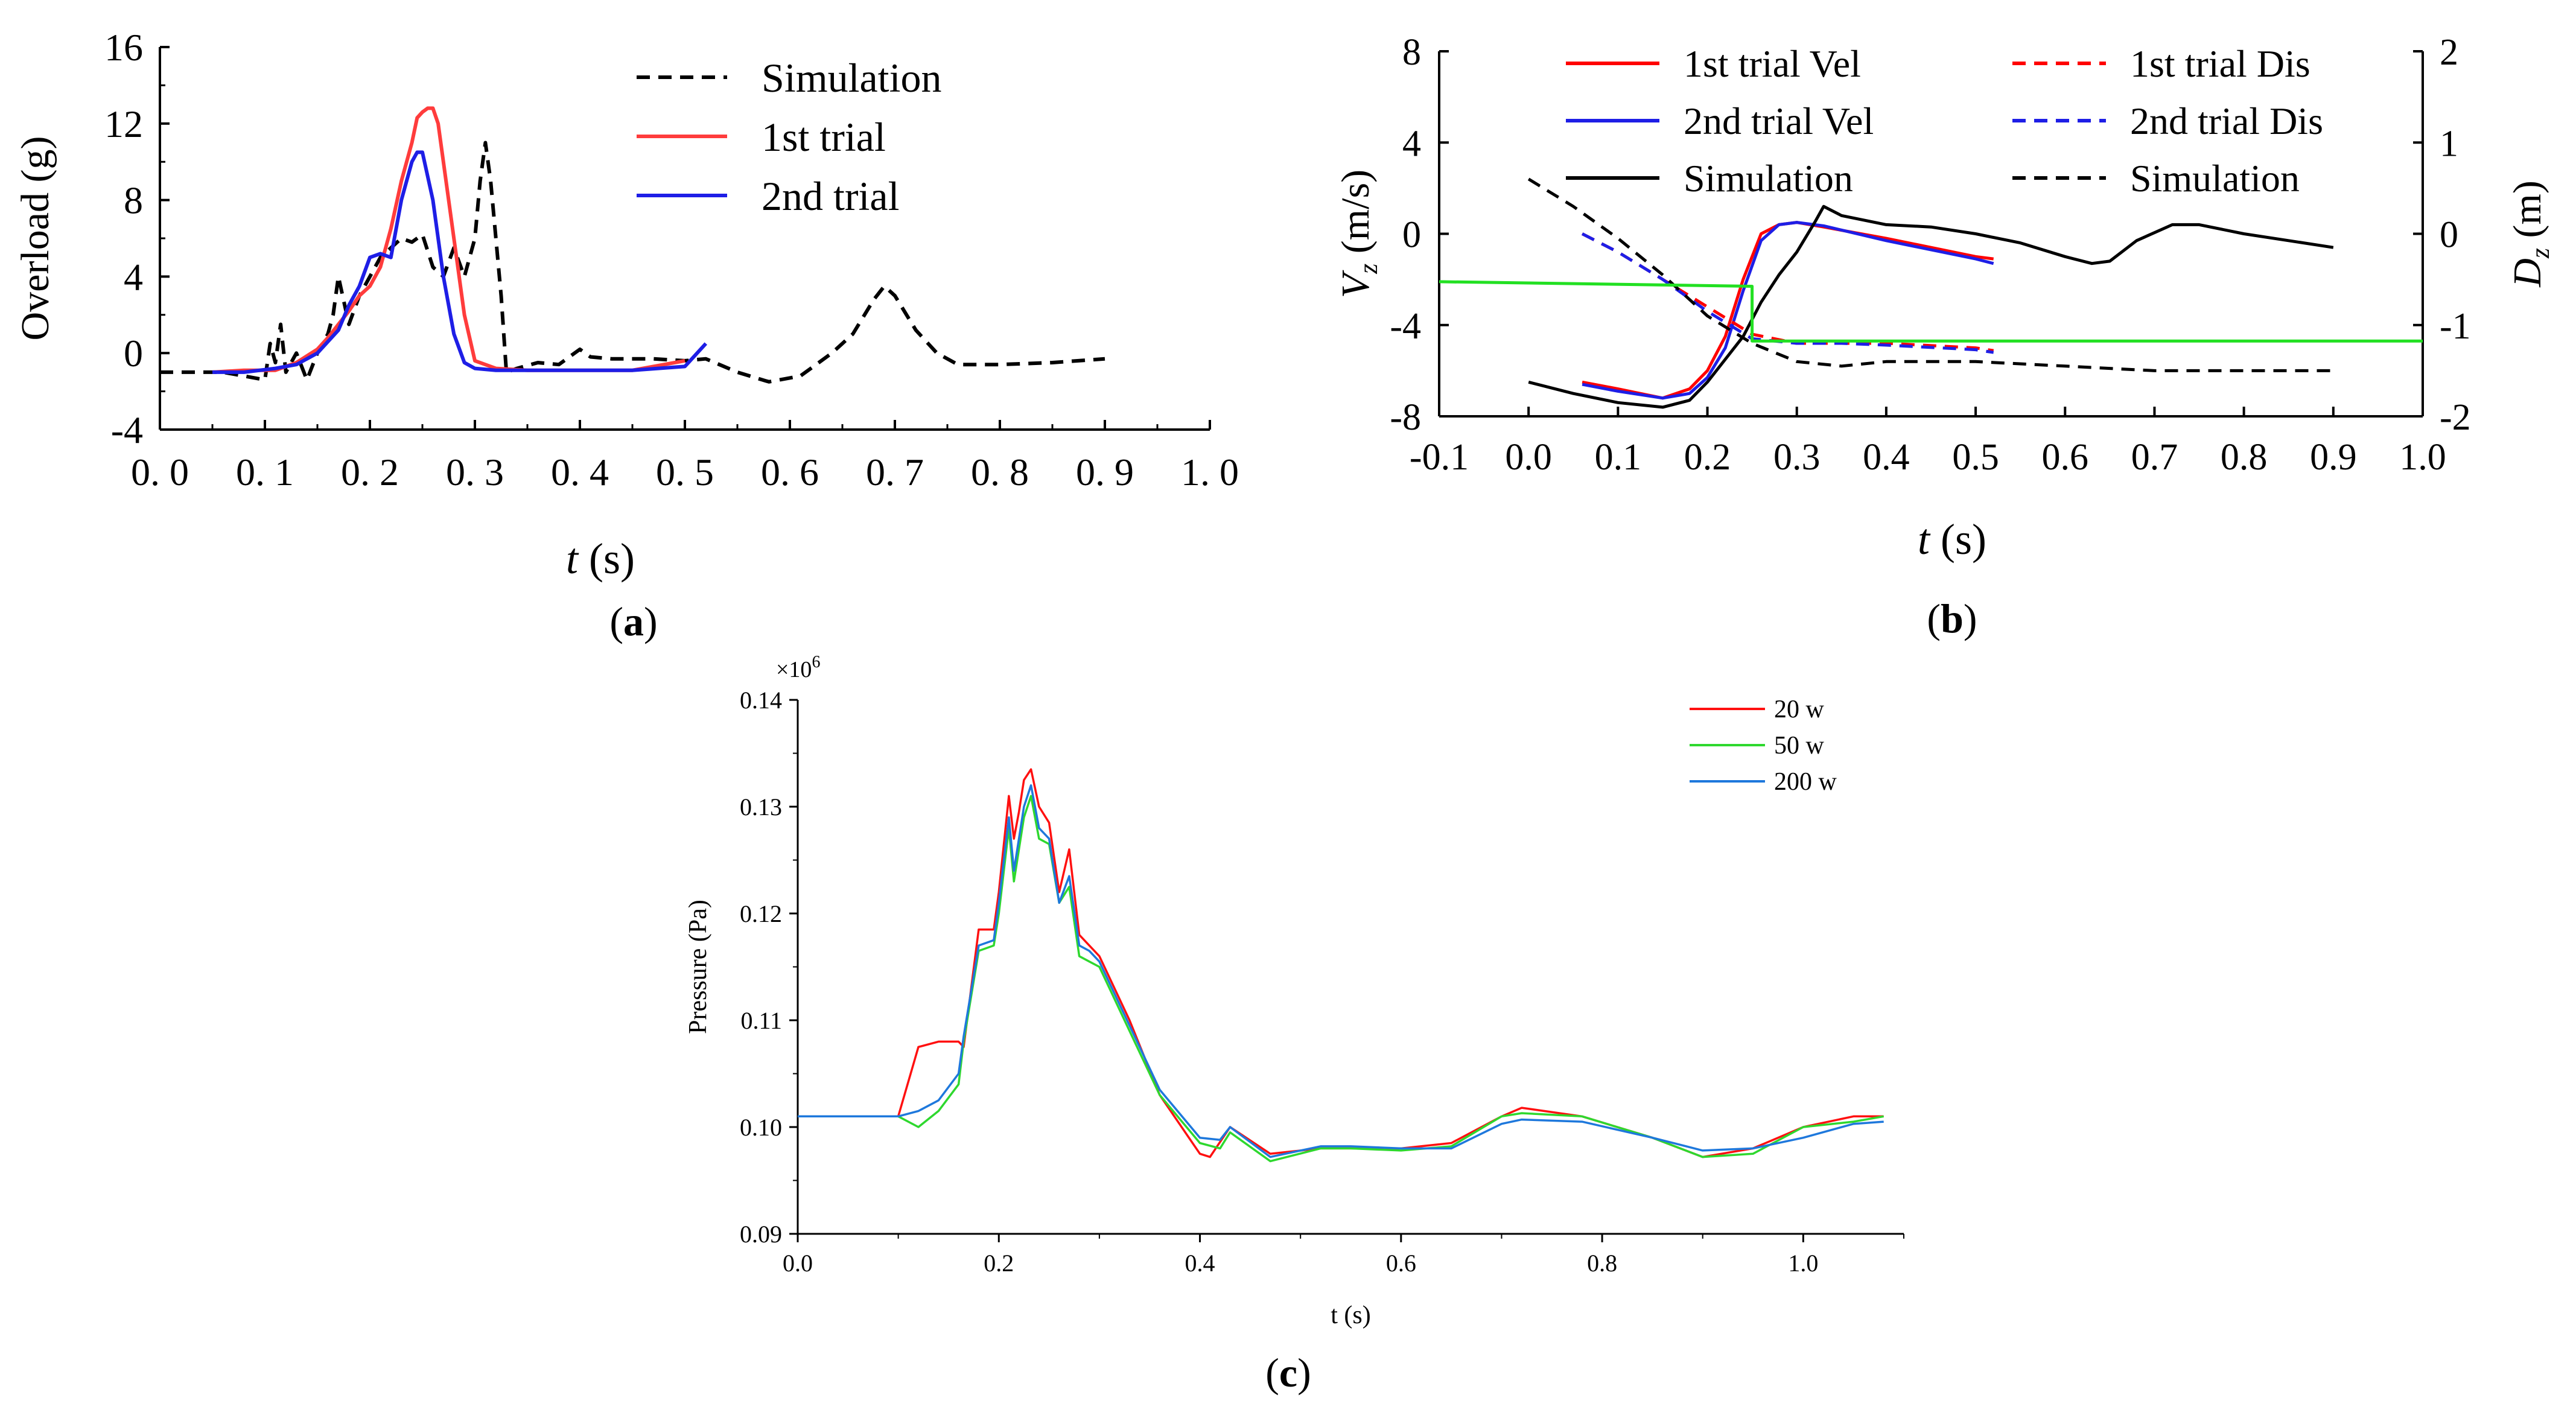 Image resolution: width=2576 pixels, height=1407 pixels. Describe the element at coordinates (1799, 746) in the screenshot. I see `legend-label: 50 w` at that location.